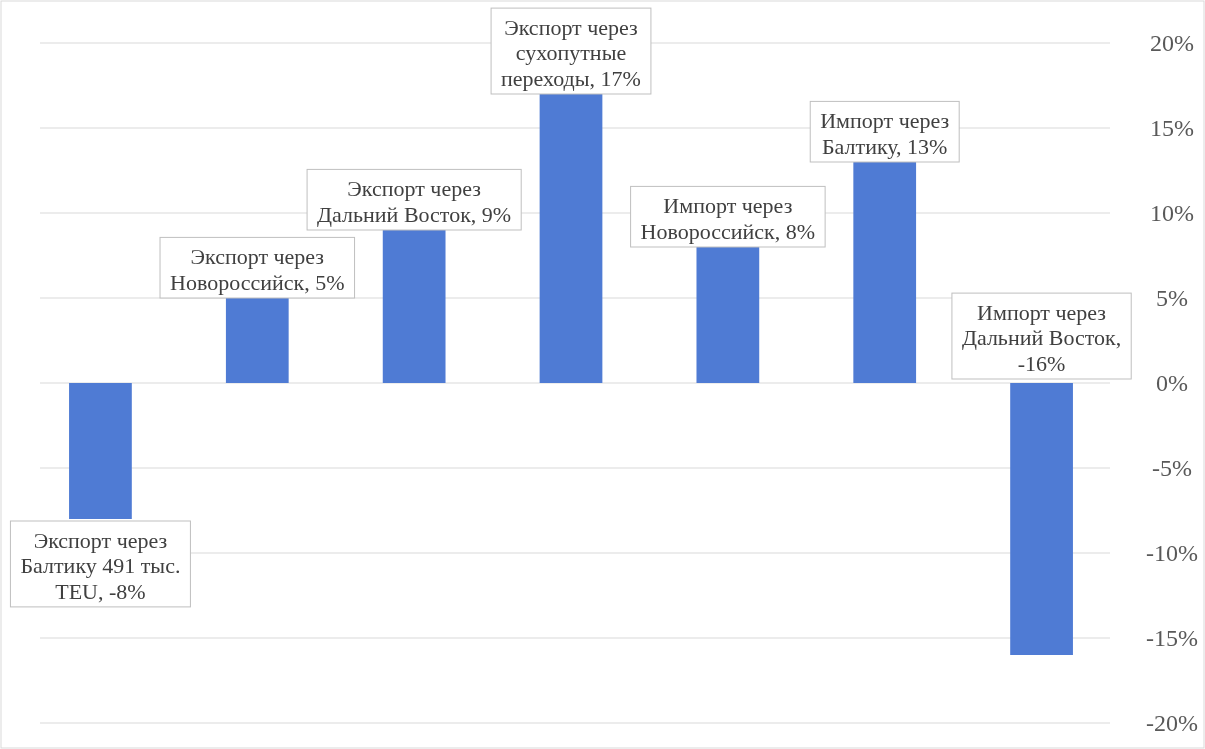  What do you see at coordinates (1172, 468) in the screenshot?
I see `y-tick-label: -5%` at bounding box center [1172, 468].